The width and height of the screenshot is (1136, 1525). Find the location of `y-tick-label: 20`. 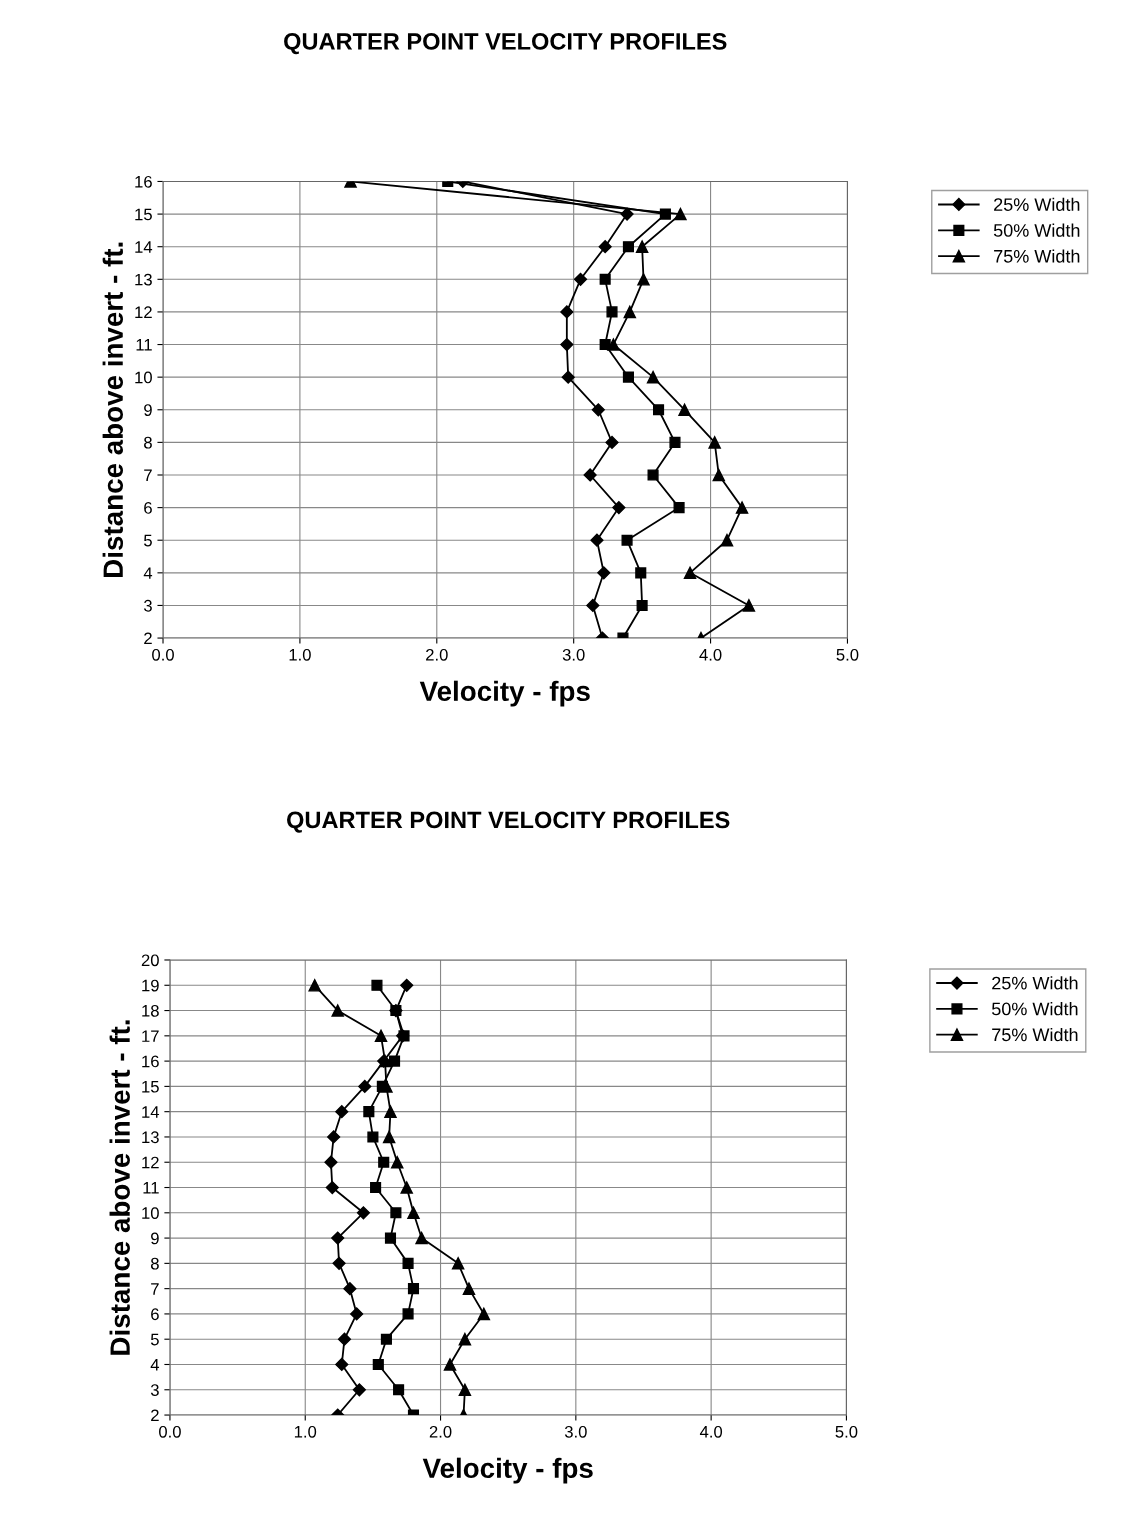

y-tick-label: 20 is located at coordinates (150, 960).